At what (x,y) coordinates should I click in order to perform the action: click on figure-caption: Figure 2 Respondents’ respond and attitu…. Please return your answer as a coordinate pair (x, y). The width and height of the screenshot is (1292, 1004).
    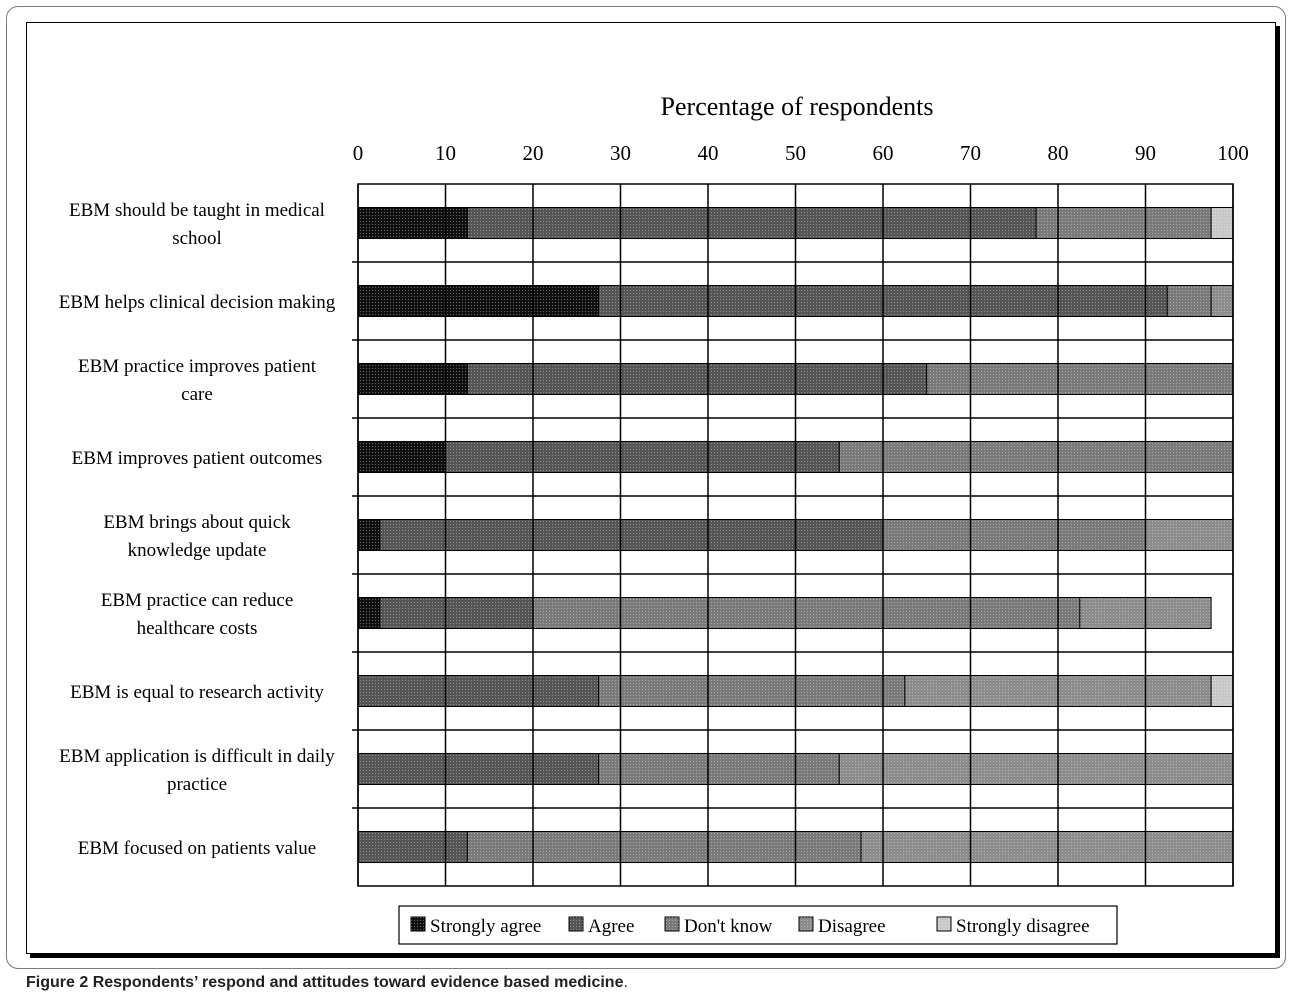
    Looking at the image, I should click on (327, 983).